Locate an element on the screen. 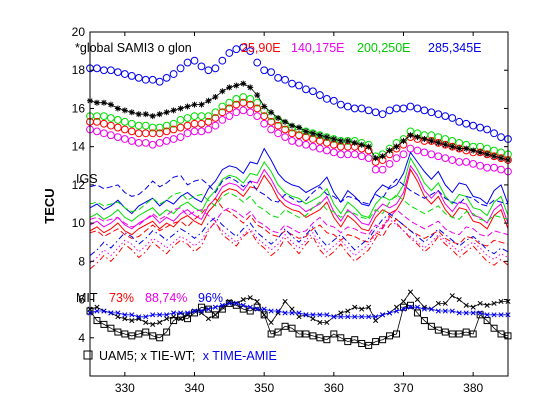  models-time-amie: x TIME-AMIE is located at coordinates (240, 356).